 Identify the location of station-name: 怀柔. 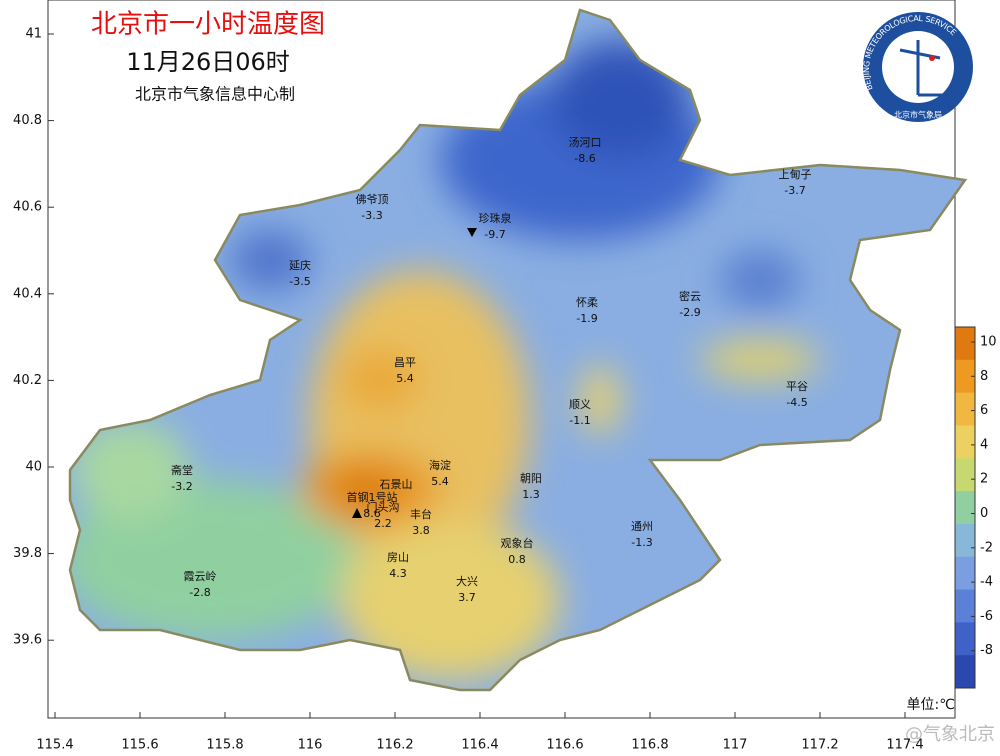
(587, 302).